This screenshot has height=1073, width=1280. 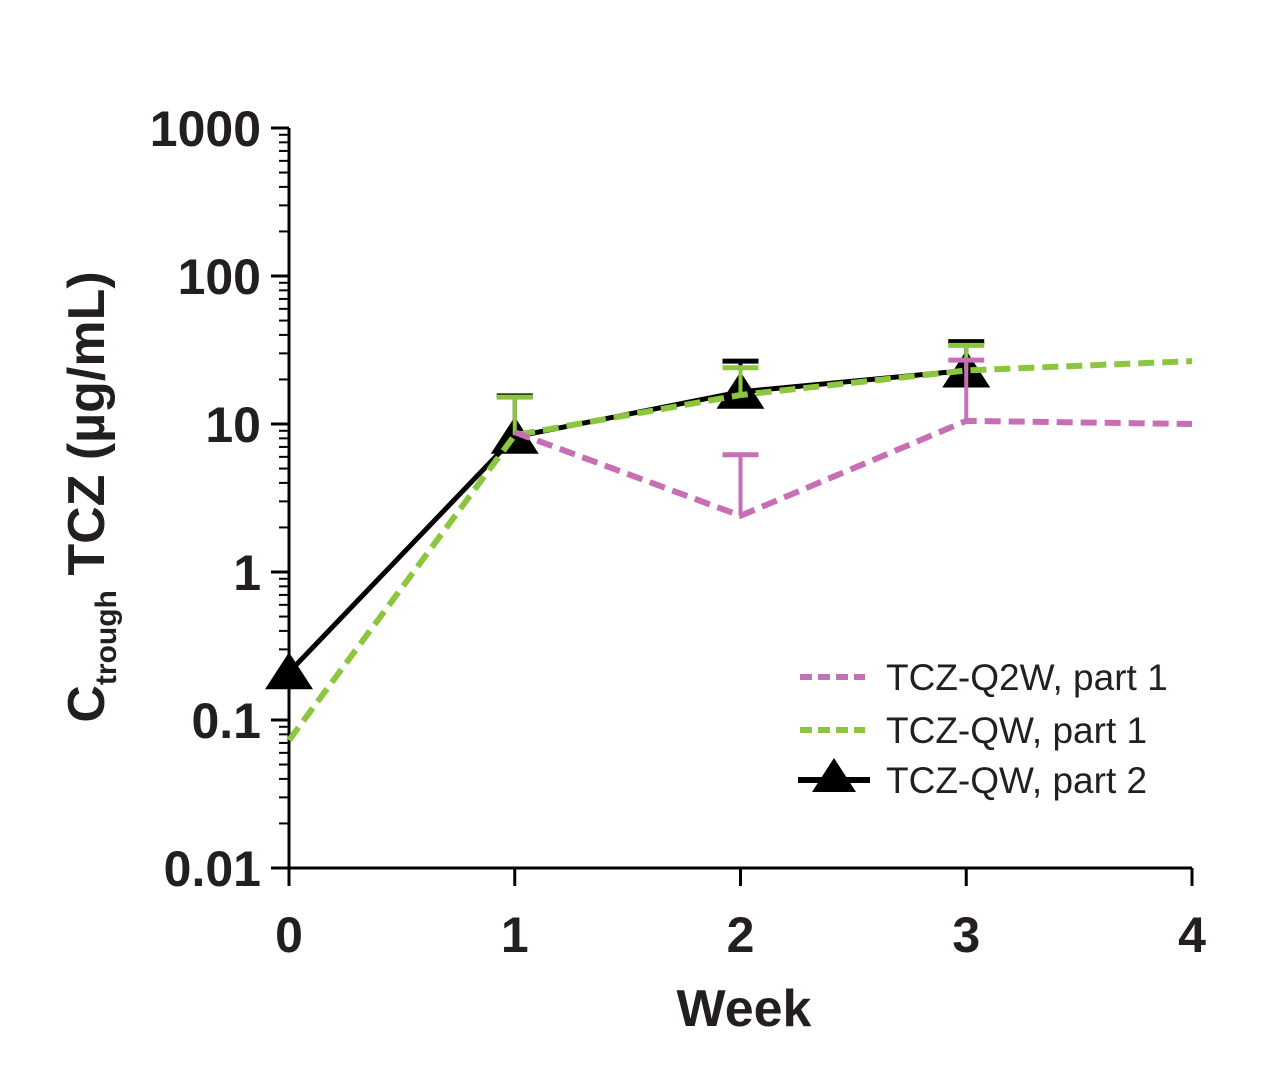 What do you see at coordinates (515, 935) in the screenshot?
I see `x-tick-label: 1` at bounding box center [515, 935].